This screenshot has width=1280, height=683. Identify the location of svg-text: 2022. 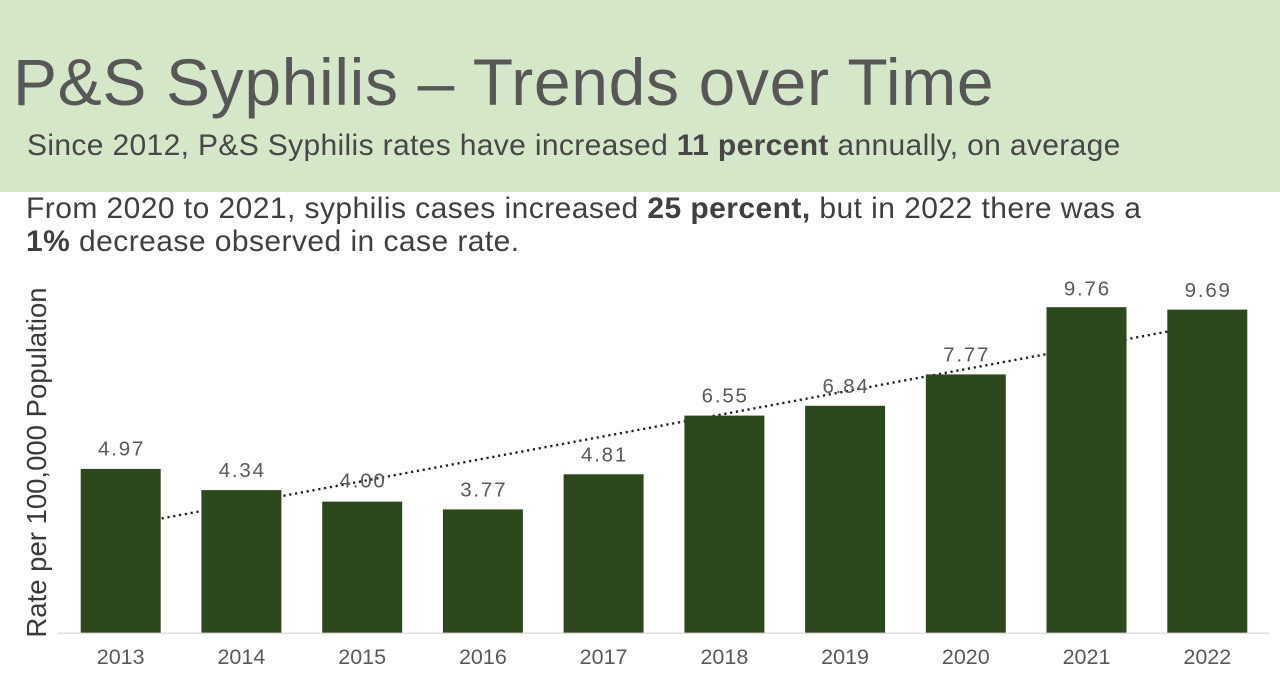
(1207, 657).